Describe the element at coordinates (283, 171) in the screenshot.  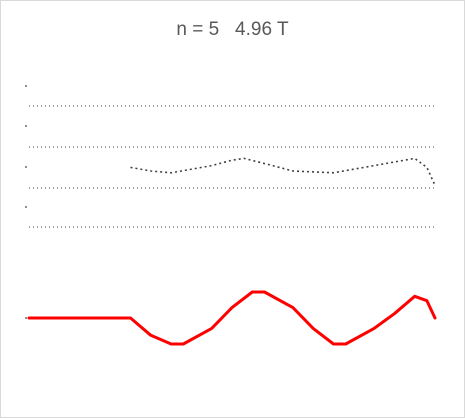
I see `upper-dashed-series` at that location.